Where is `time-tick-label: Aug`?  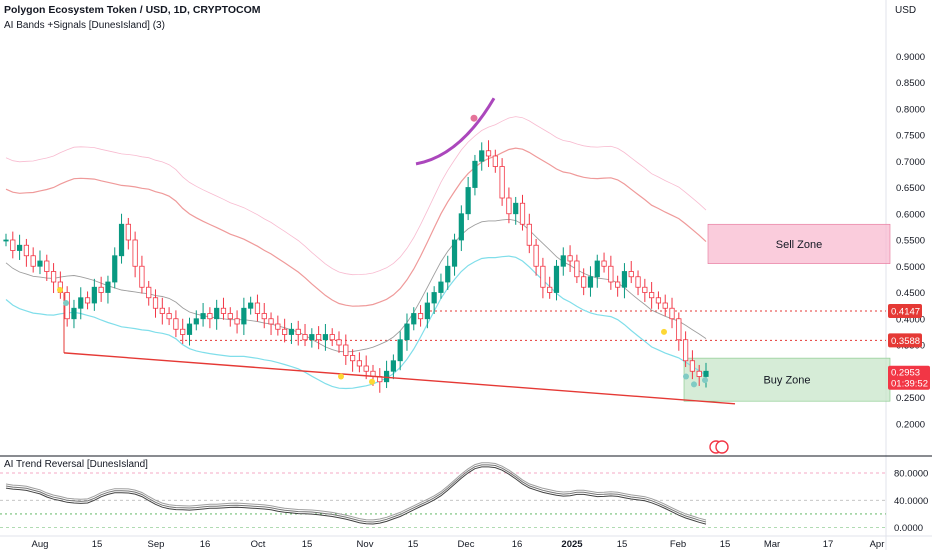
time-tick-label: Aug is located at coordinates (40, 544).